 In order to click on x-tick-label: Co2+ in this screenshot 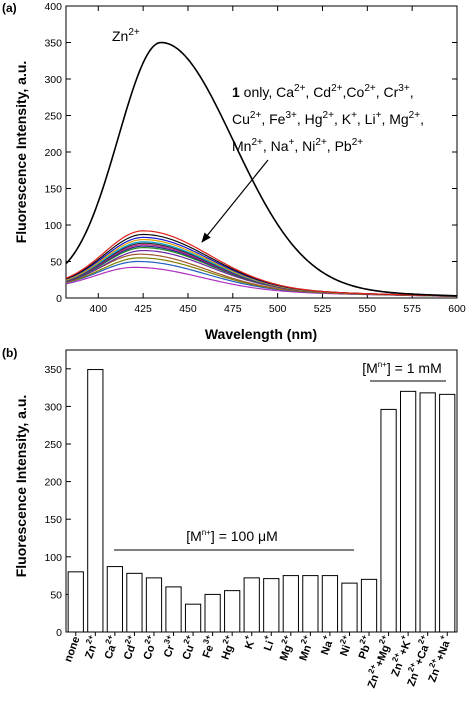, I will do `click(149, 647)`.